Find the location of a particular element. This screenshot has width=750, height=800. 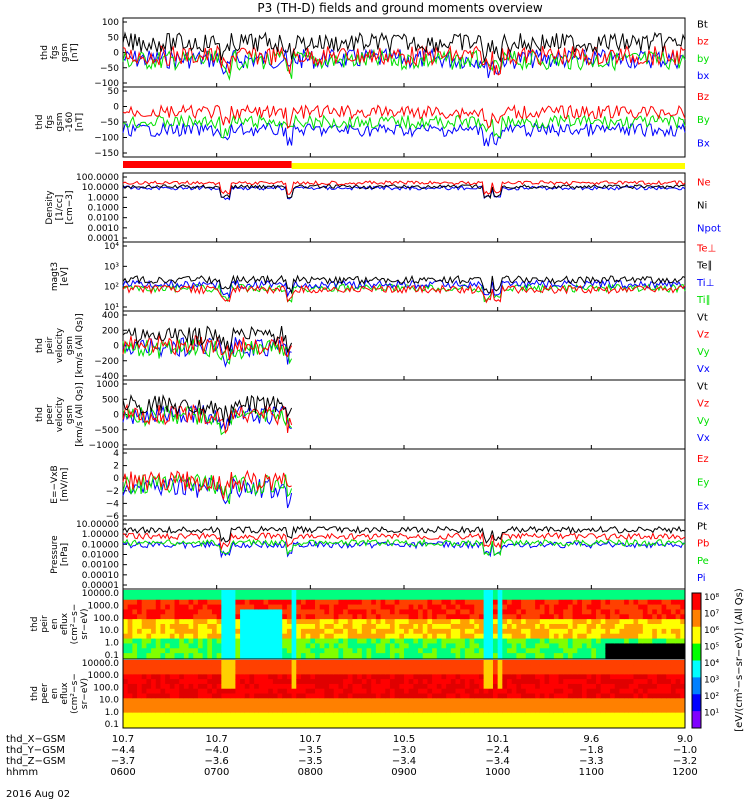

y-axis-label: [eV] is located at coordinates (65, 276).